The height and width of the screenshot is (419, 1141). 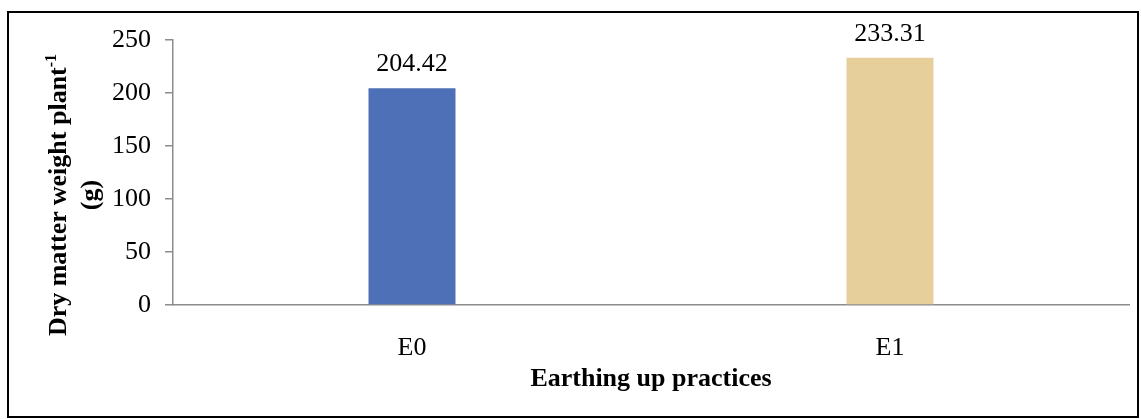 I want to click on data-label: 233.31, so click(x=890, y=32).